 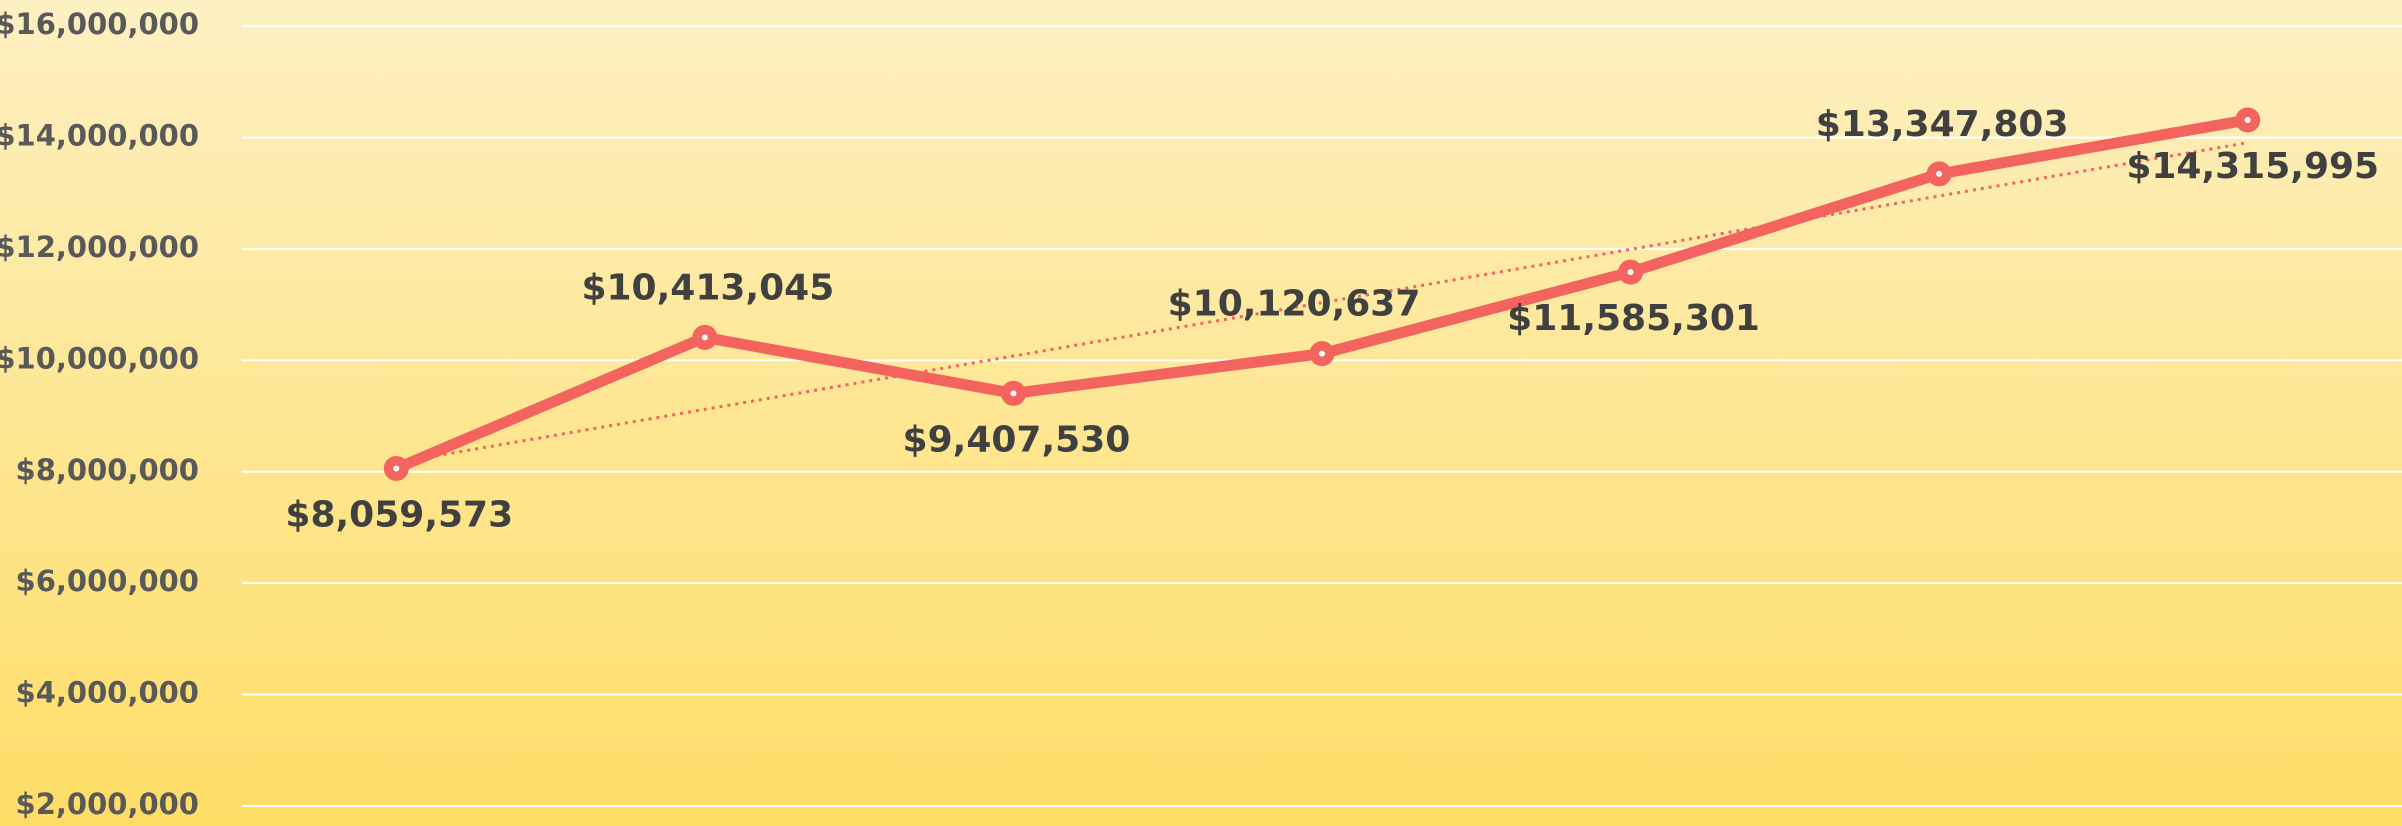 I want to click on y-tick-label: $8,000,000, so click(x=107, y=470).